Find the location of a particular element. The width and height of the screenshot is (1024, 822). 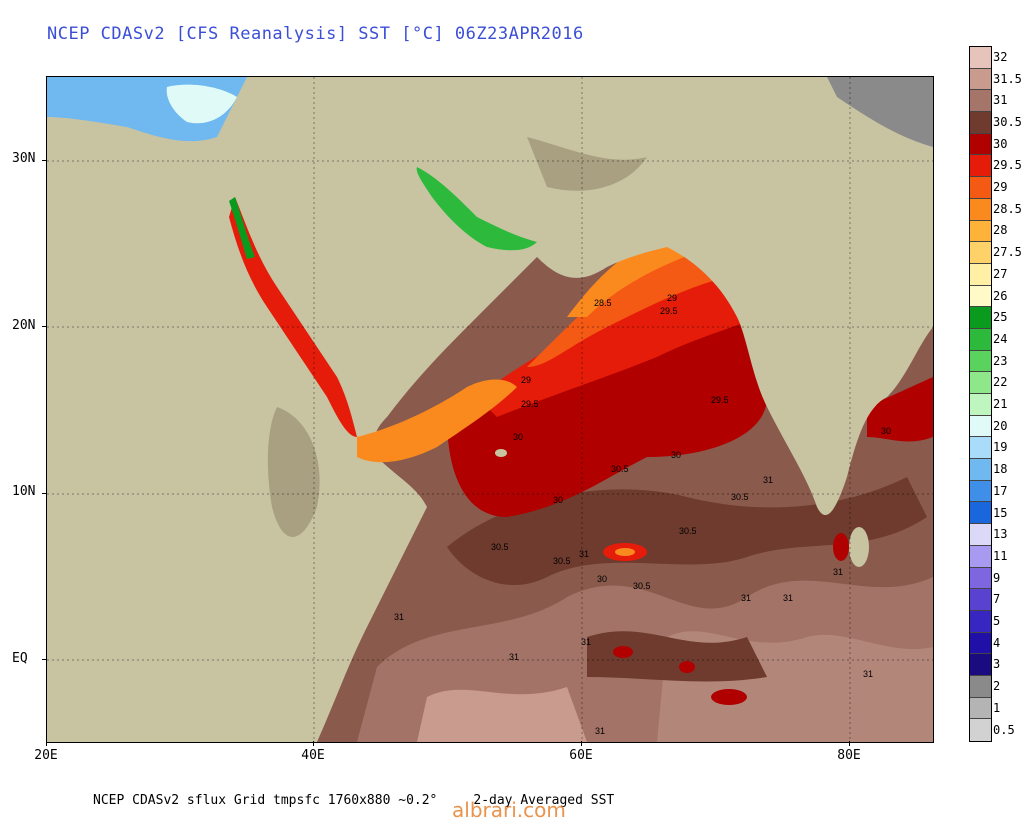

legend-label: 3 is located at coordinates (997, 664).